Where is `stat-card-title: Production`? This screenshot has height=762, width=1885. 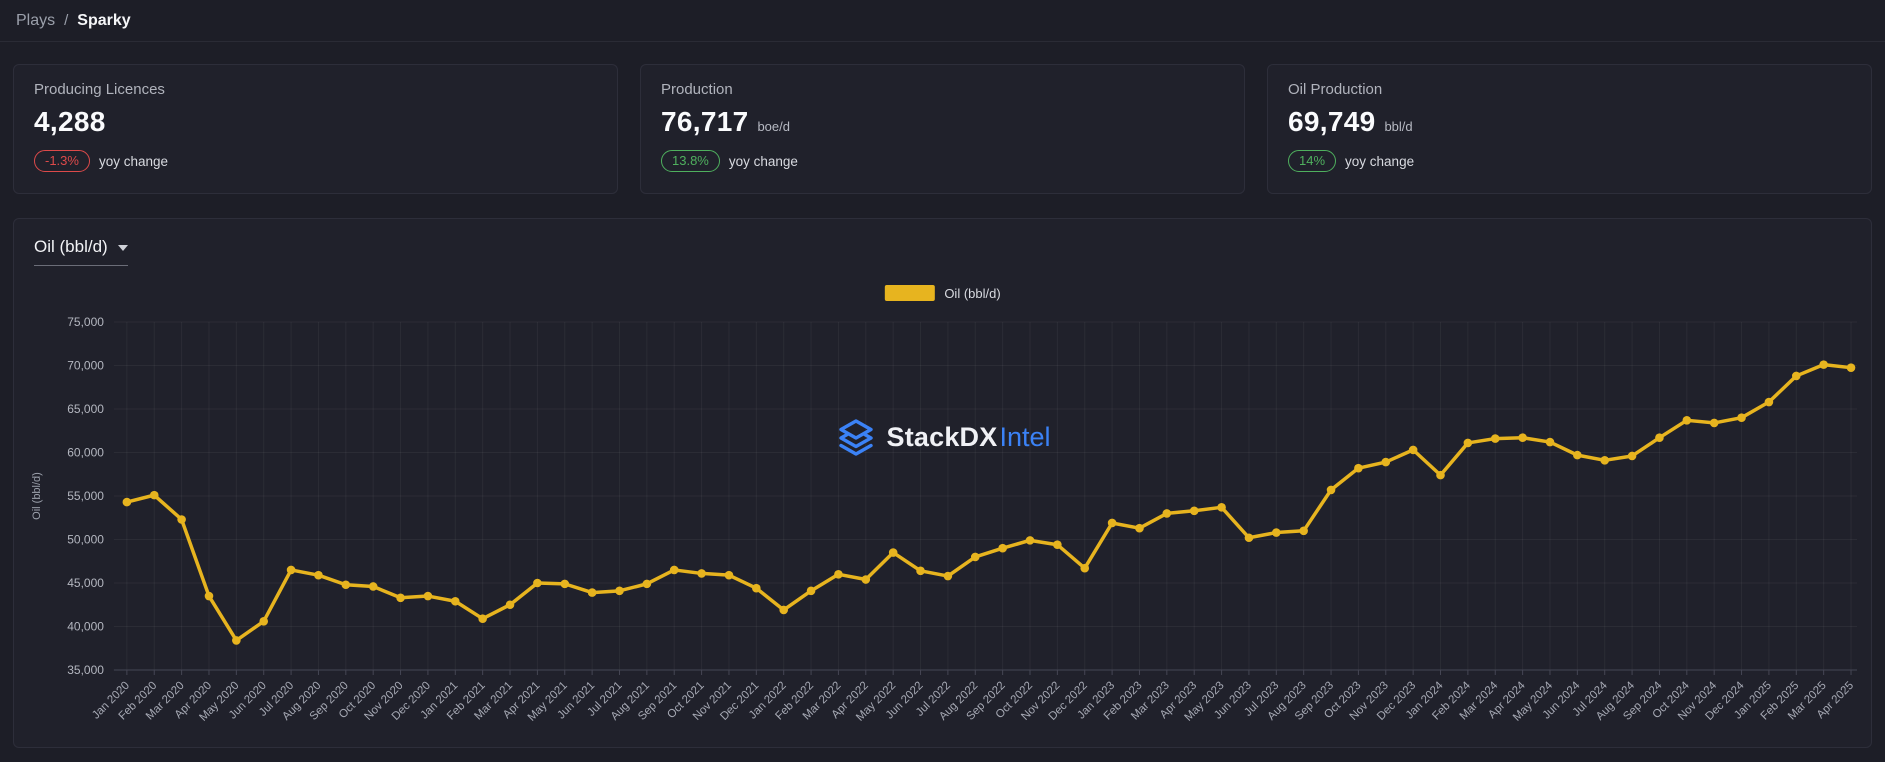
stat-card-title: Production is located at coordinates (697, 89).